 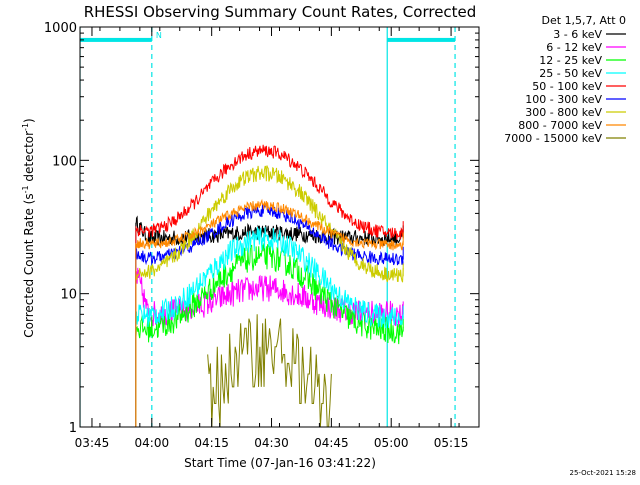 What do you see at coordinates (25, 189) in the screenshot?
I see `y-axis-label-sup1: -1` at bounding box center [25, 189].